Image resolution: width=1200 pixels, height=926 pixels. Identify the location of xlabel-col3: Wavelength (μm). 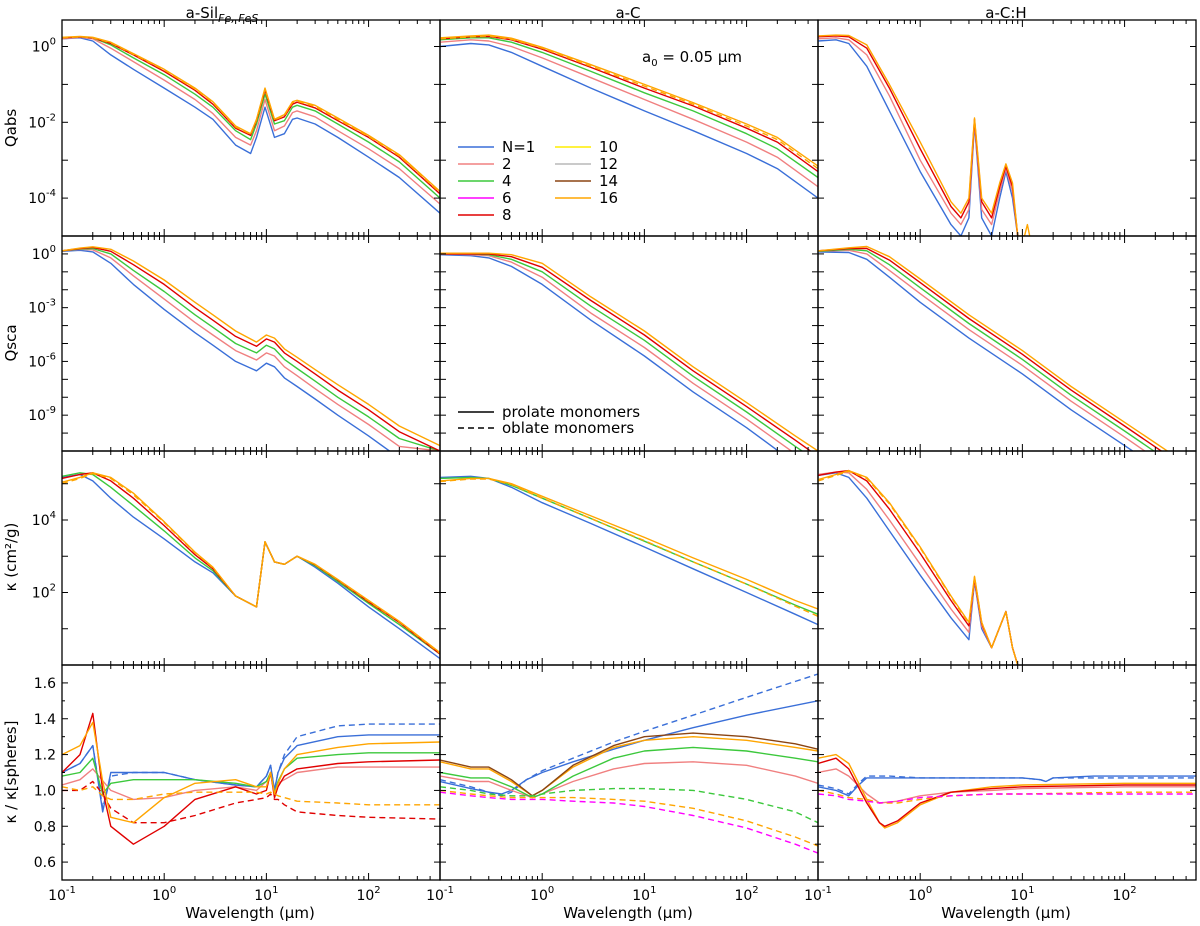
(1006, 913).